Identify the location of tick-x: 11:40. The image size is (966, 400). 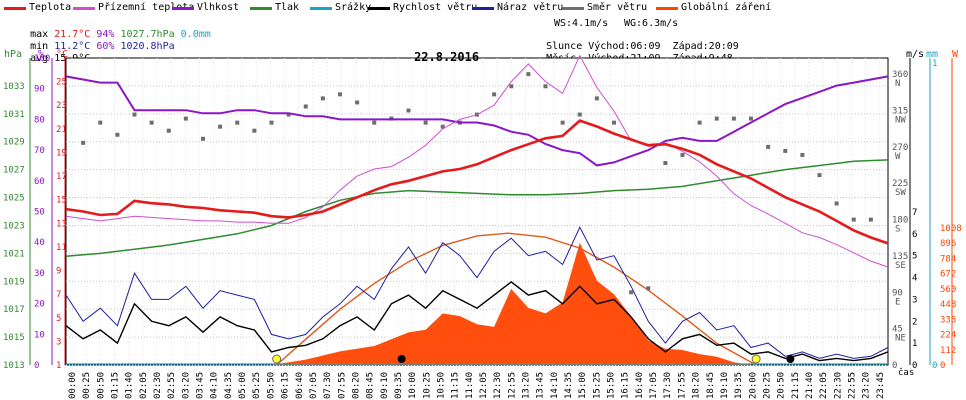
(470, 385).